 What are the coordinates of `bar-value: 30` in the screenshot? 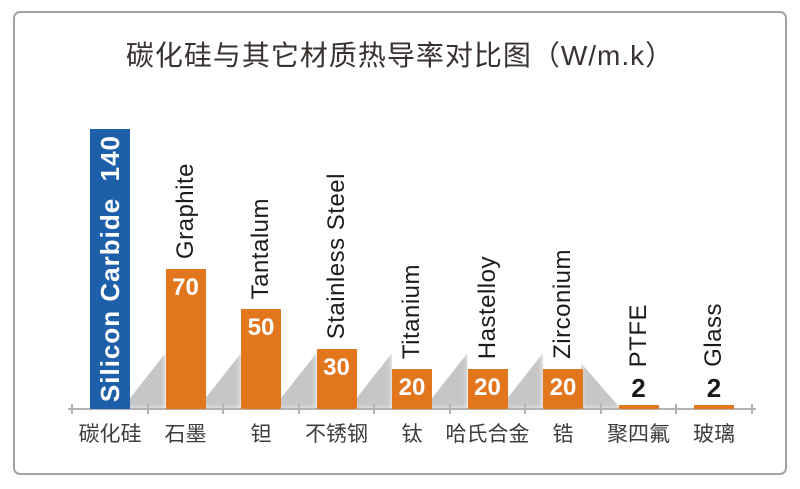 It's located at (336, 367).